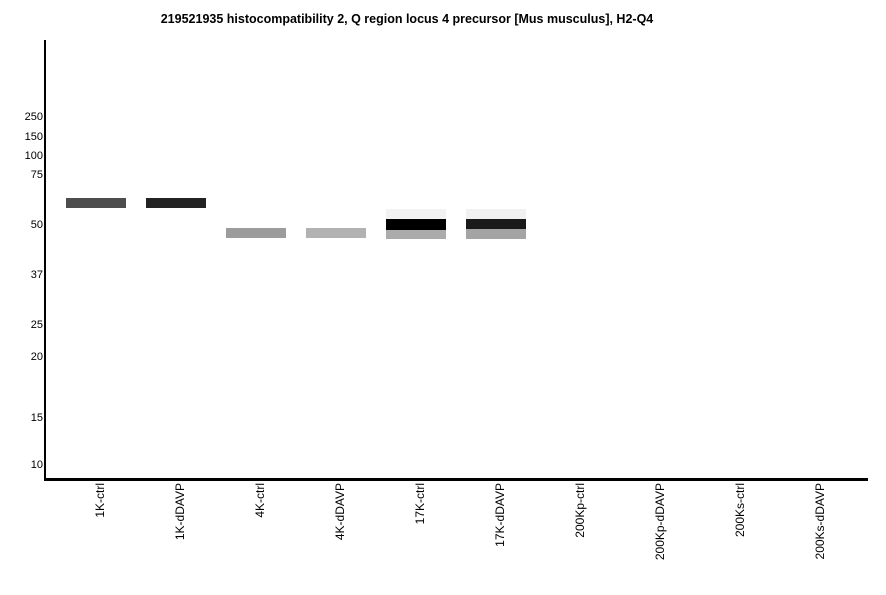 The image size is (886, 595). Describe the element at coordinates (260, 500) in the screenshot. I see `lane-label: 4K-ctrl` at that location.